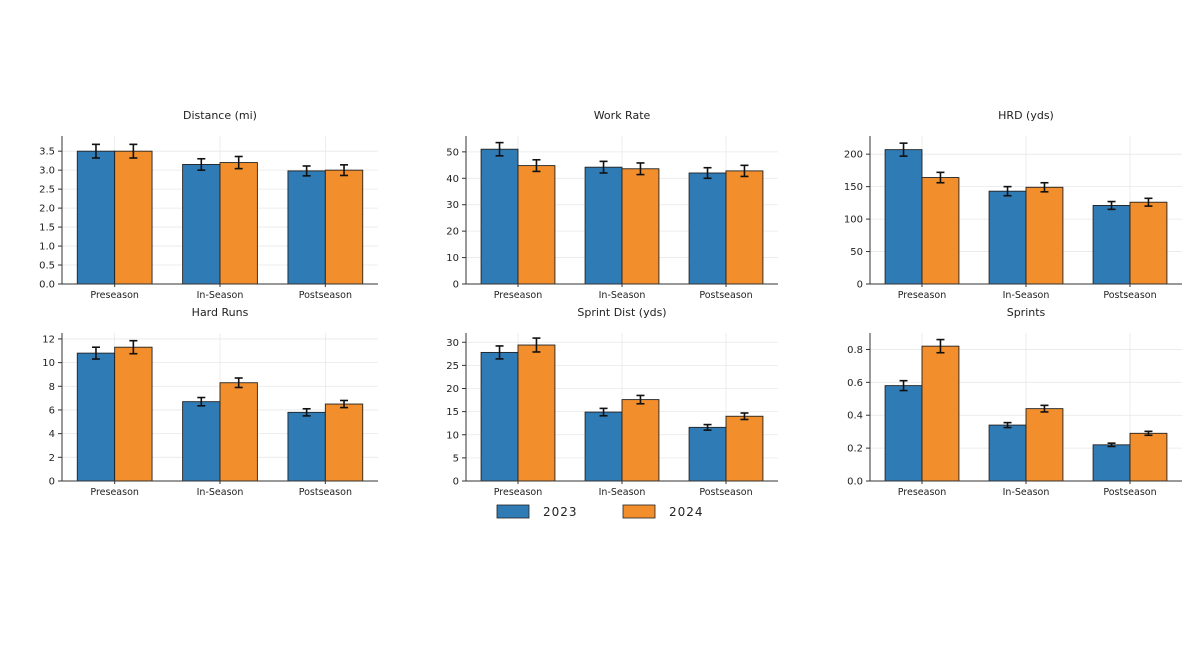 The height and width of the screenshot is (650, 1200). I want to click on panel-title: Work Rate, so click(622, 115).